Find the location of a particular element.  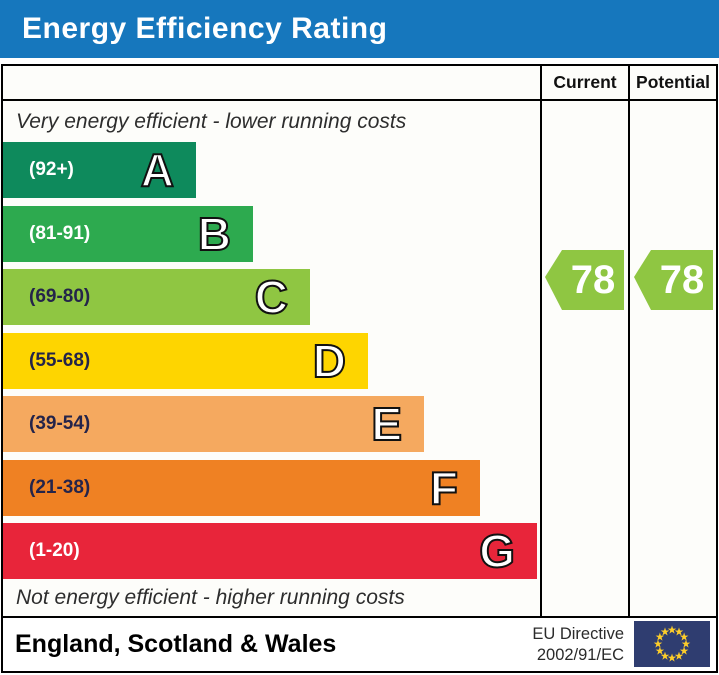

column-divider-current is located at coordinates (541, 341).